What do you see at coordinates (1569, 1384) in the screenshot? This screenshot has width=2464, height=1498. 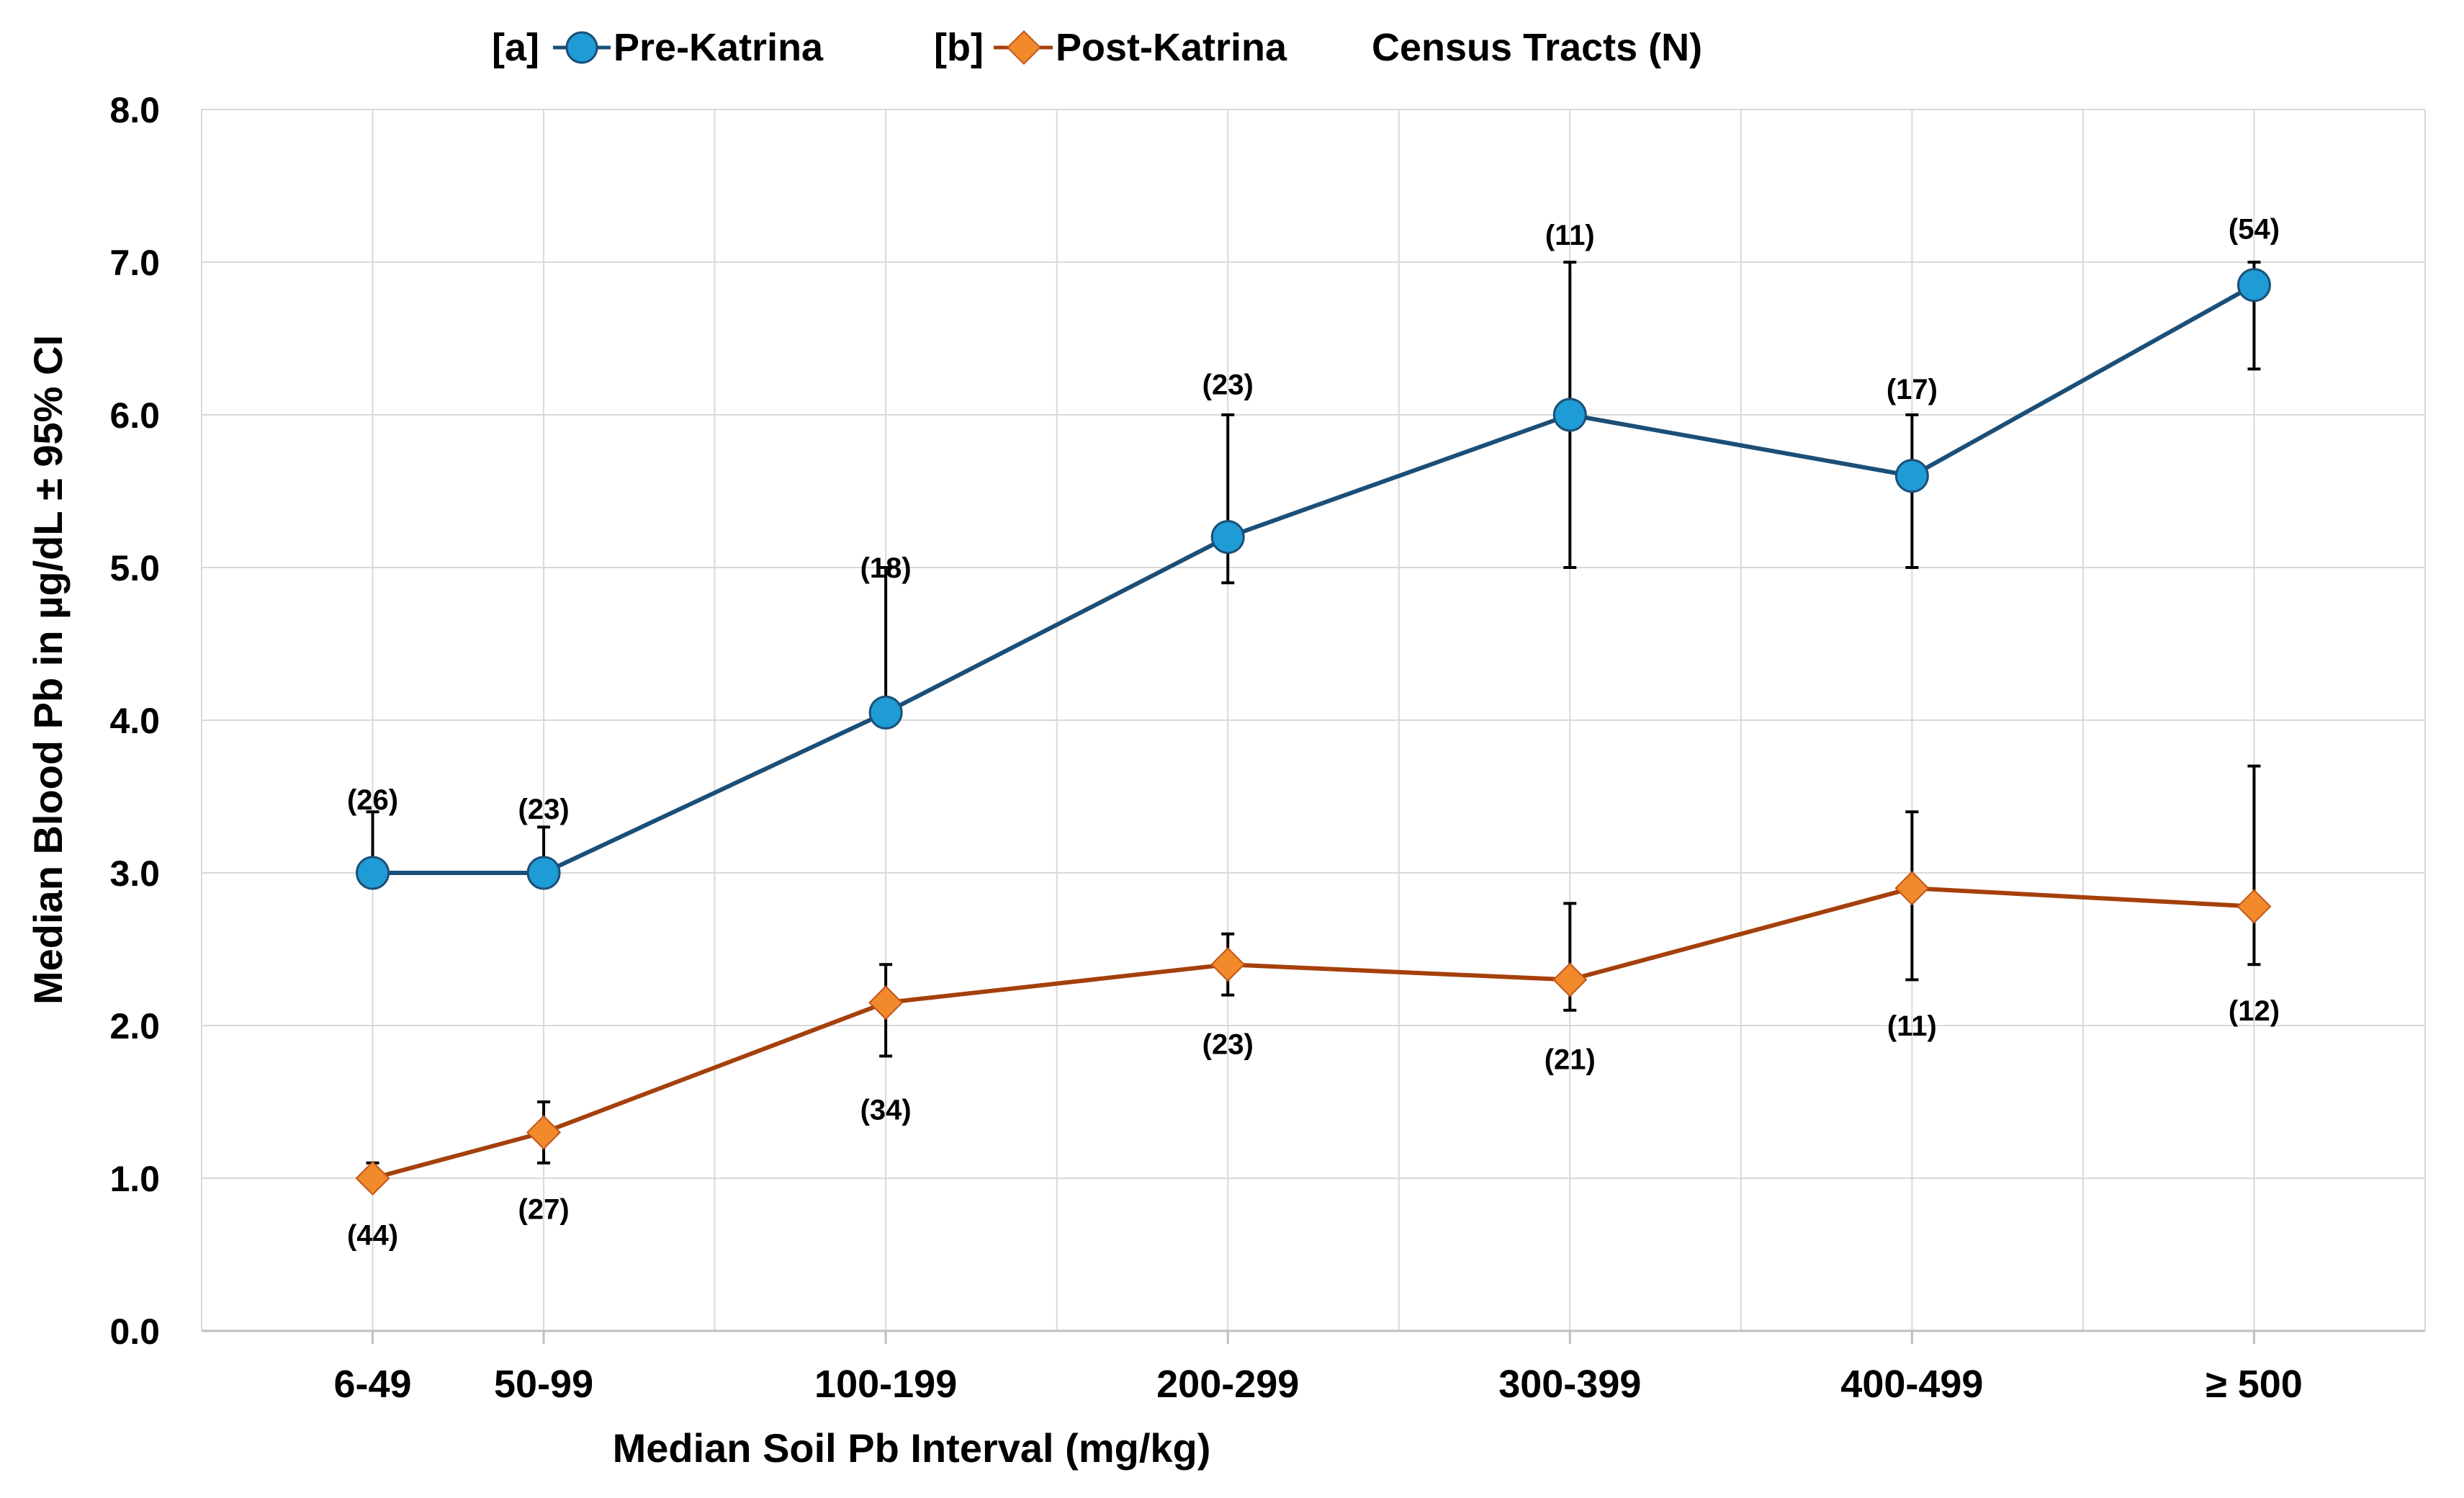 I see `x-tick-label: 300-399` at bounding box center [1569, 1384].